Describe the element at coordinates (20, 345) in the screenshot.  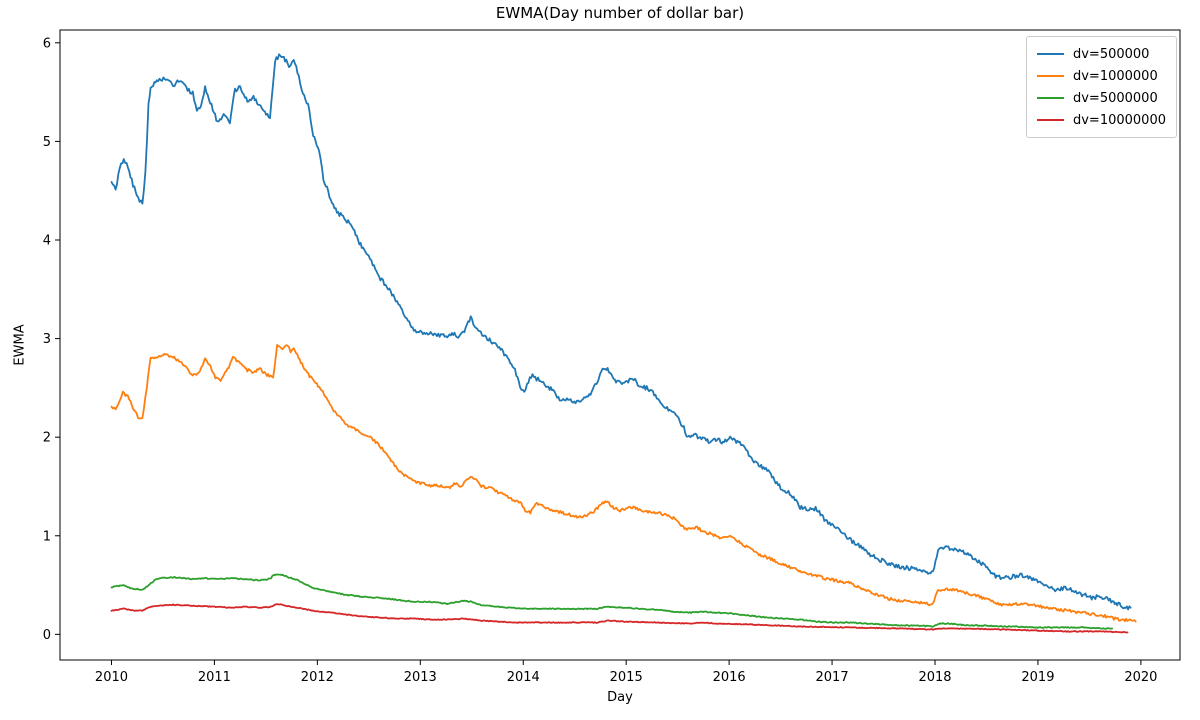
I see `y-axis-label: EWMA` at that location.